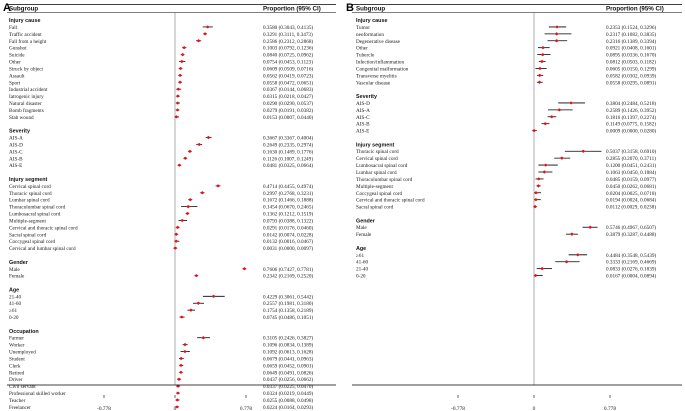  I want to click on row-label: AIS-A, so click(363, 111).